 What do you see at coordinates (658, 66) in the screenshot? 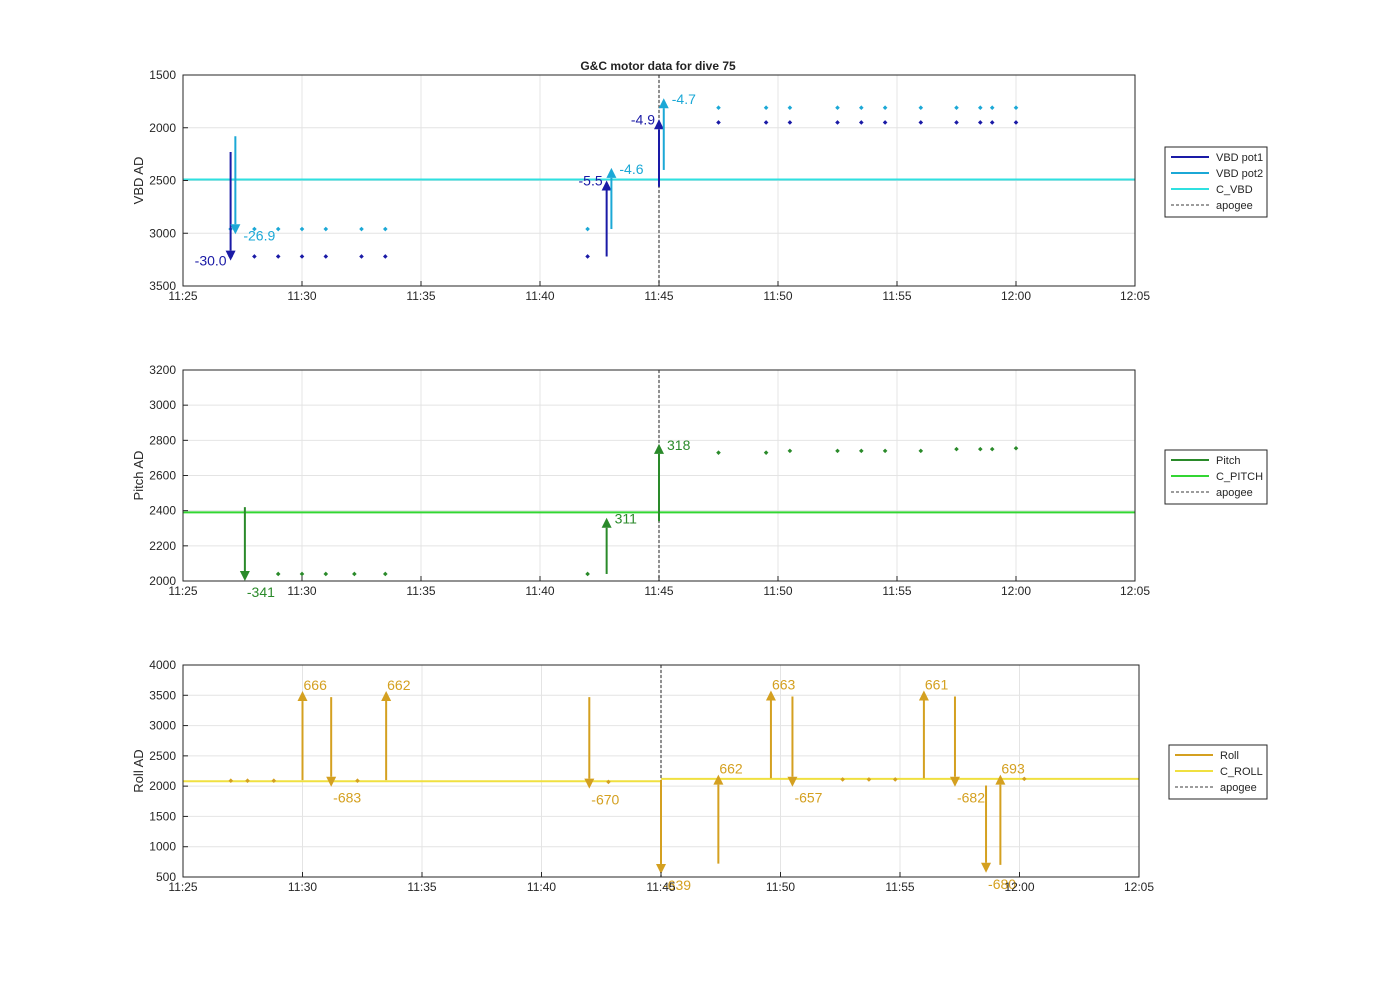
I see `figure-title: G&C motor data for dive 75` at bounding box center [658, 66].